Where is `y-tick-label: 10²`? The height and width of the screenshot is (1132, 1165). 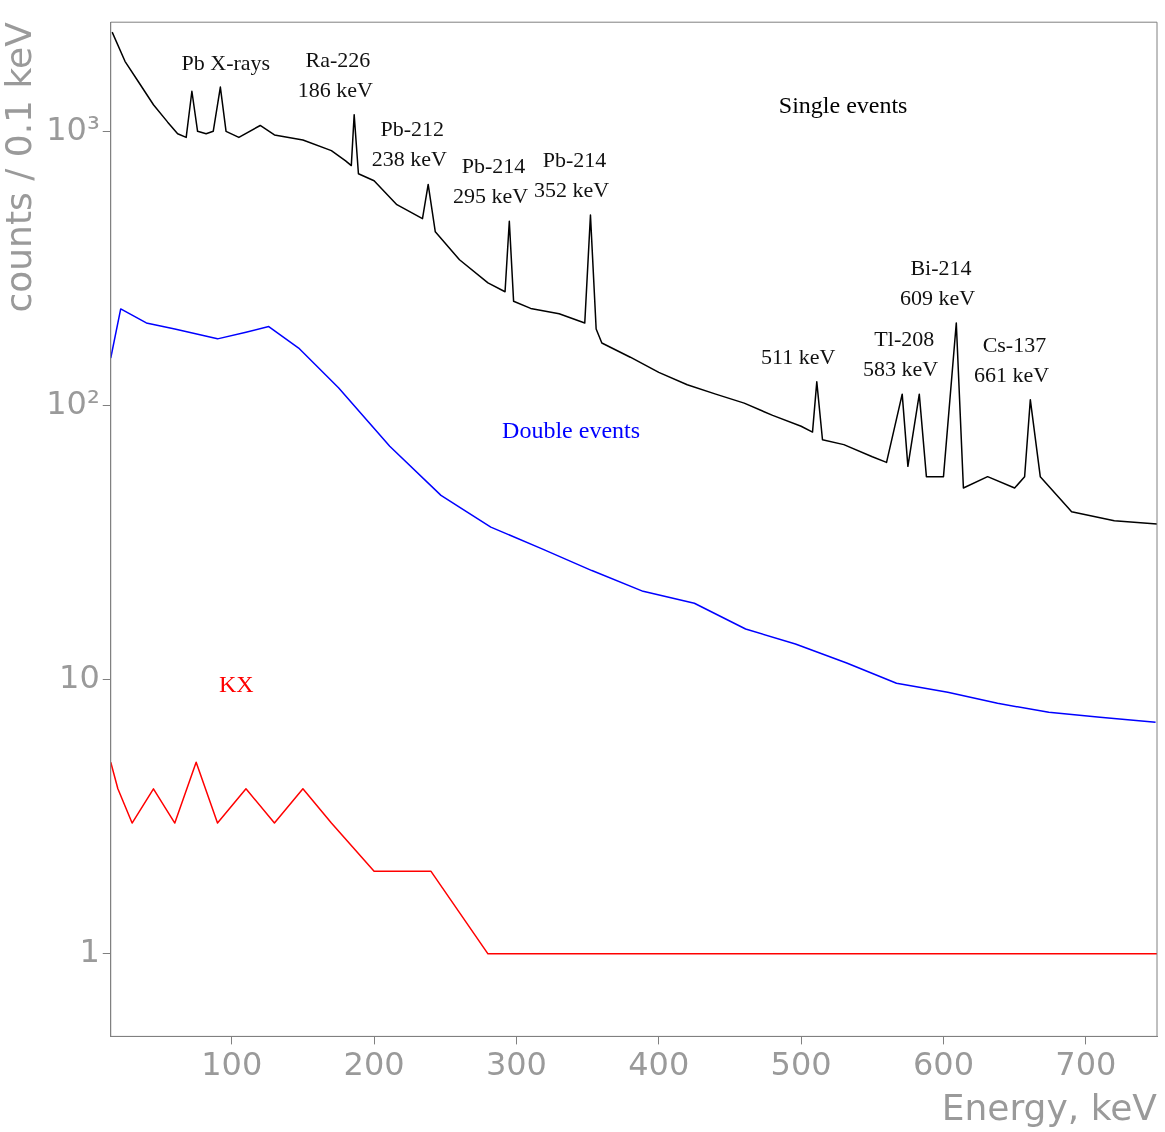 y-tick-label: 10² is located at coordinates (73, 402).